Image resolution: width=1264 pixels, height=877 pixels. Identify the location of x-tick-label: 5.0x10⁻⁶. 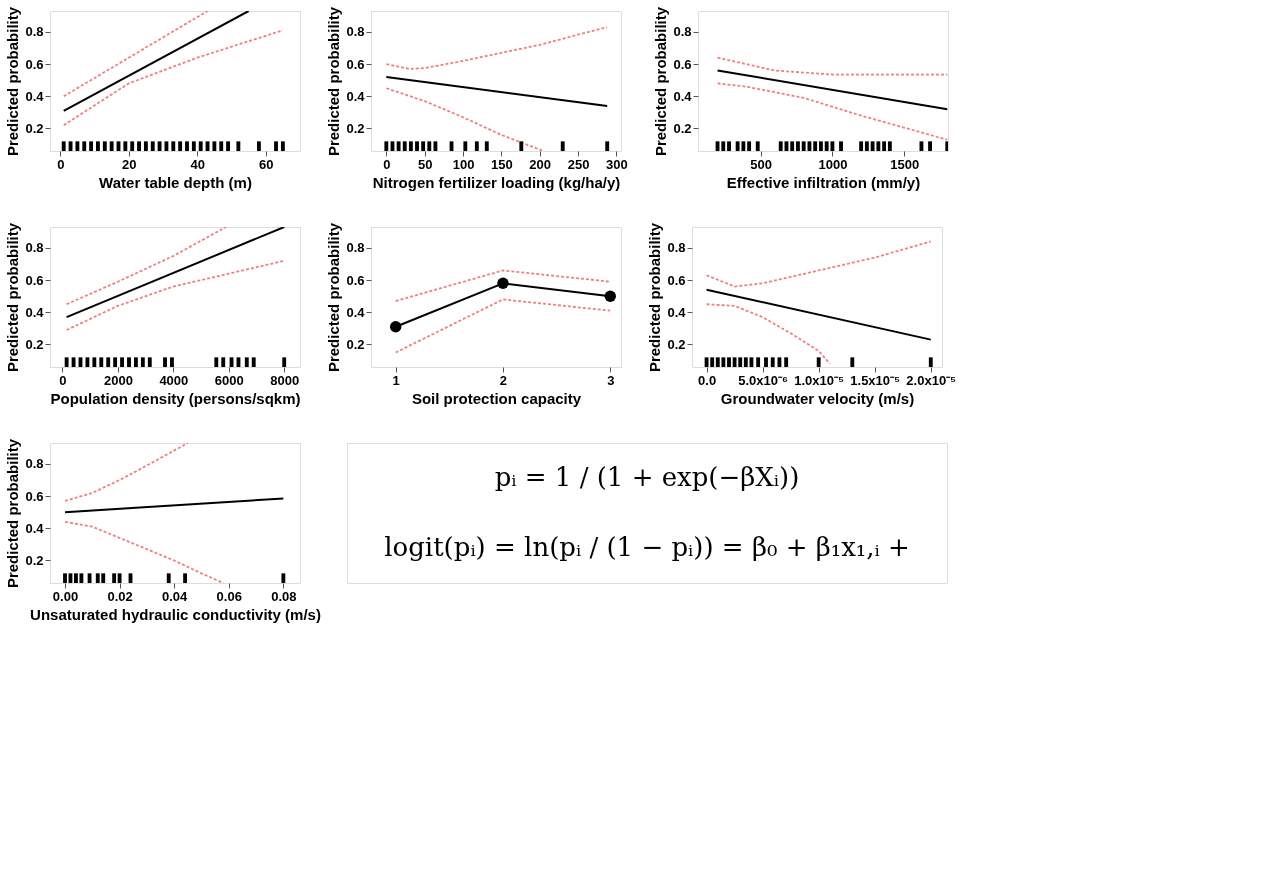
(763, 380).